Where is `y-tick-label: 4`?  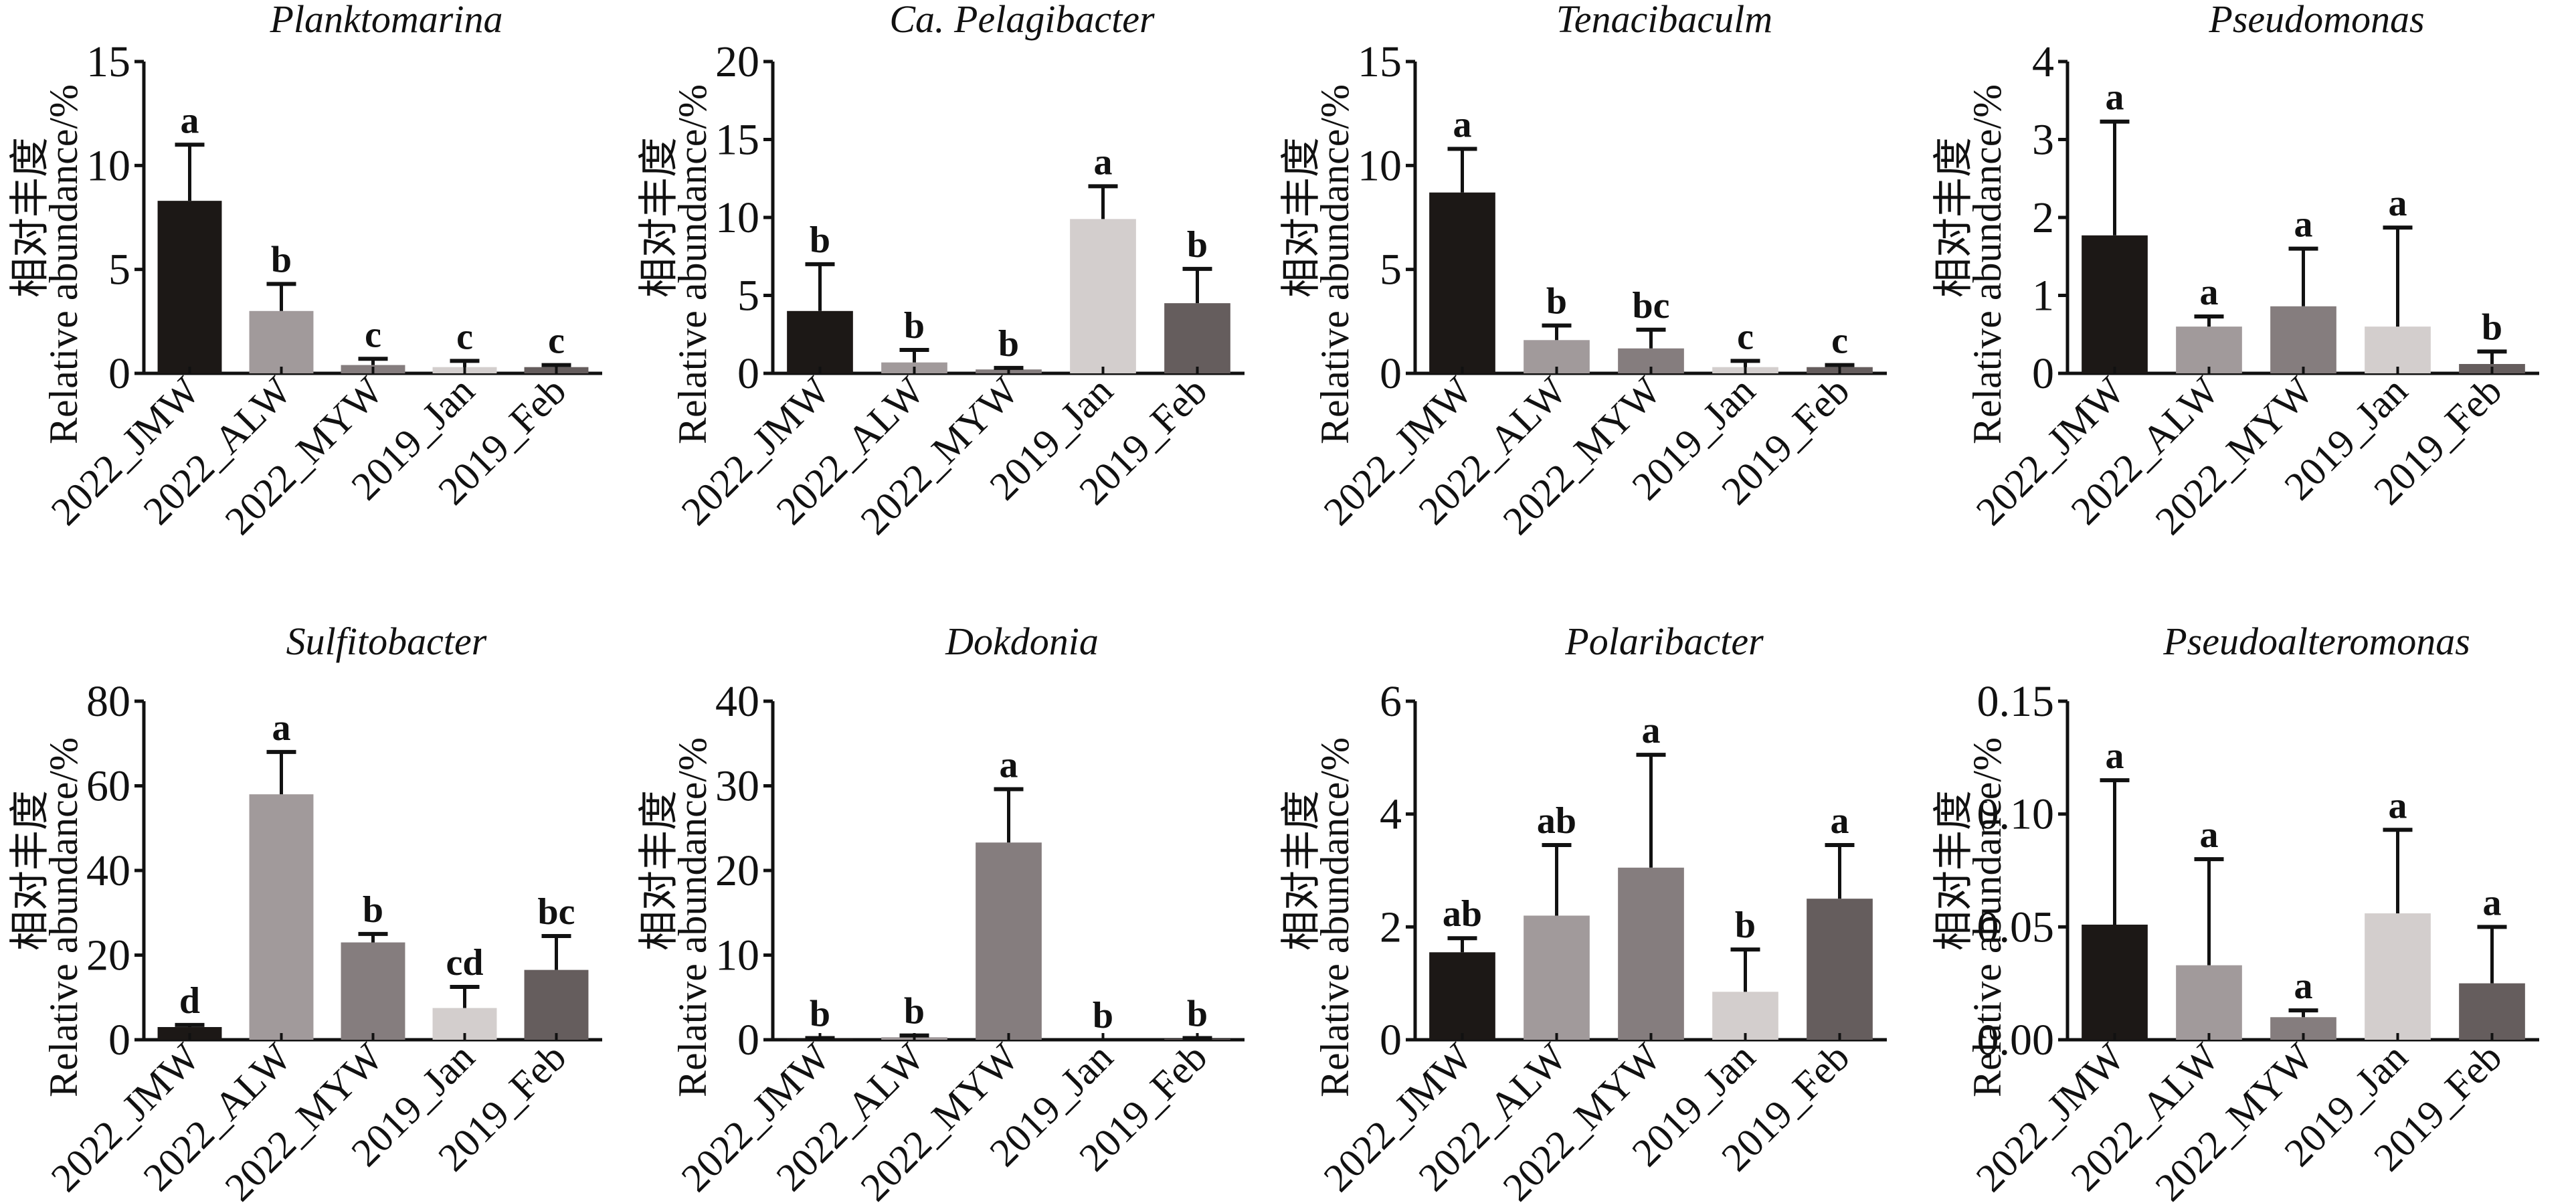 y-tick-label: 4 is located at coordinates (2043, 61).